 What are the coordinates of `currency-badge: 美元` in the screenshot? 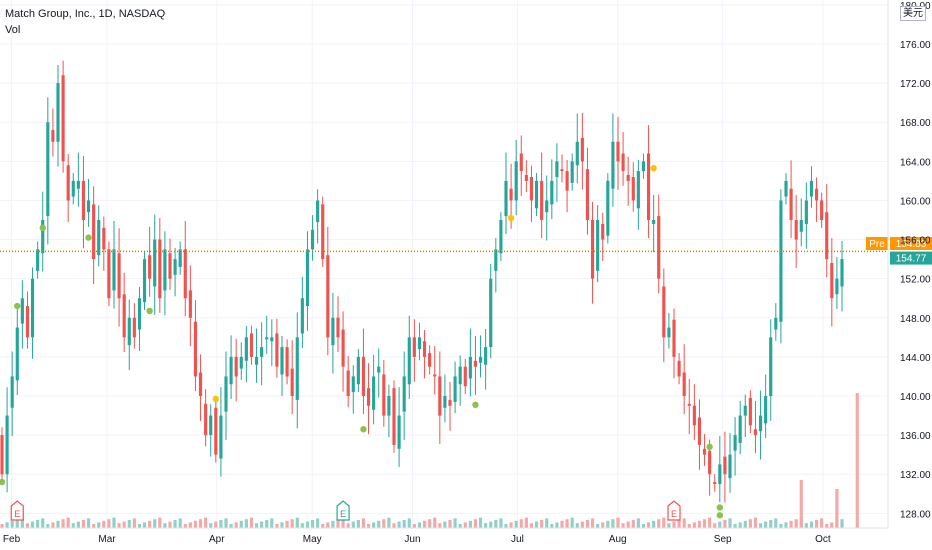 It's located at (913, 13).